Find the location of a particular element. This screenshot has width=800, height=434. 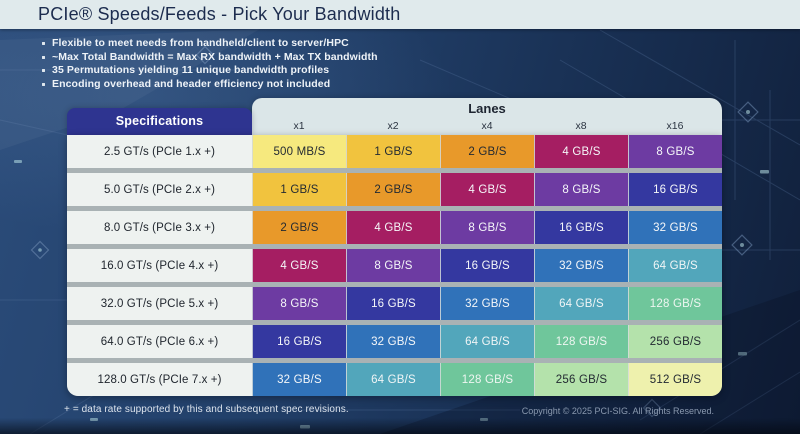

spec-row-label: 8.0 GT/s (PCIe 3.x +) is located at coordinates (159, 227).